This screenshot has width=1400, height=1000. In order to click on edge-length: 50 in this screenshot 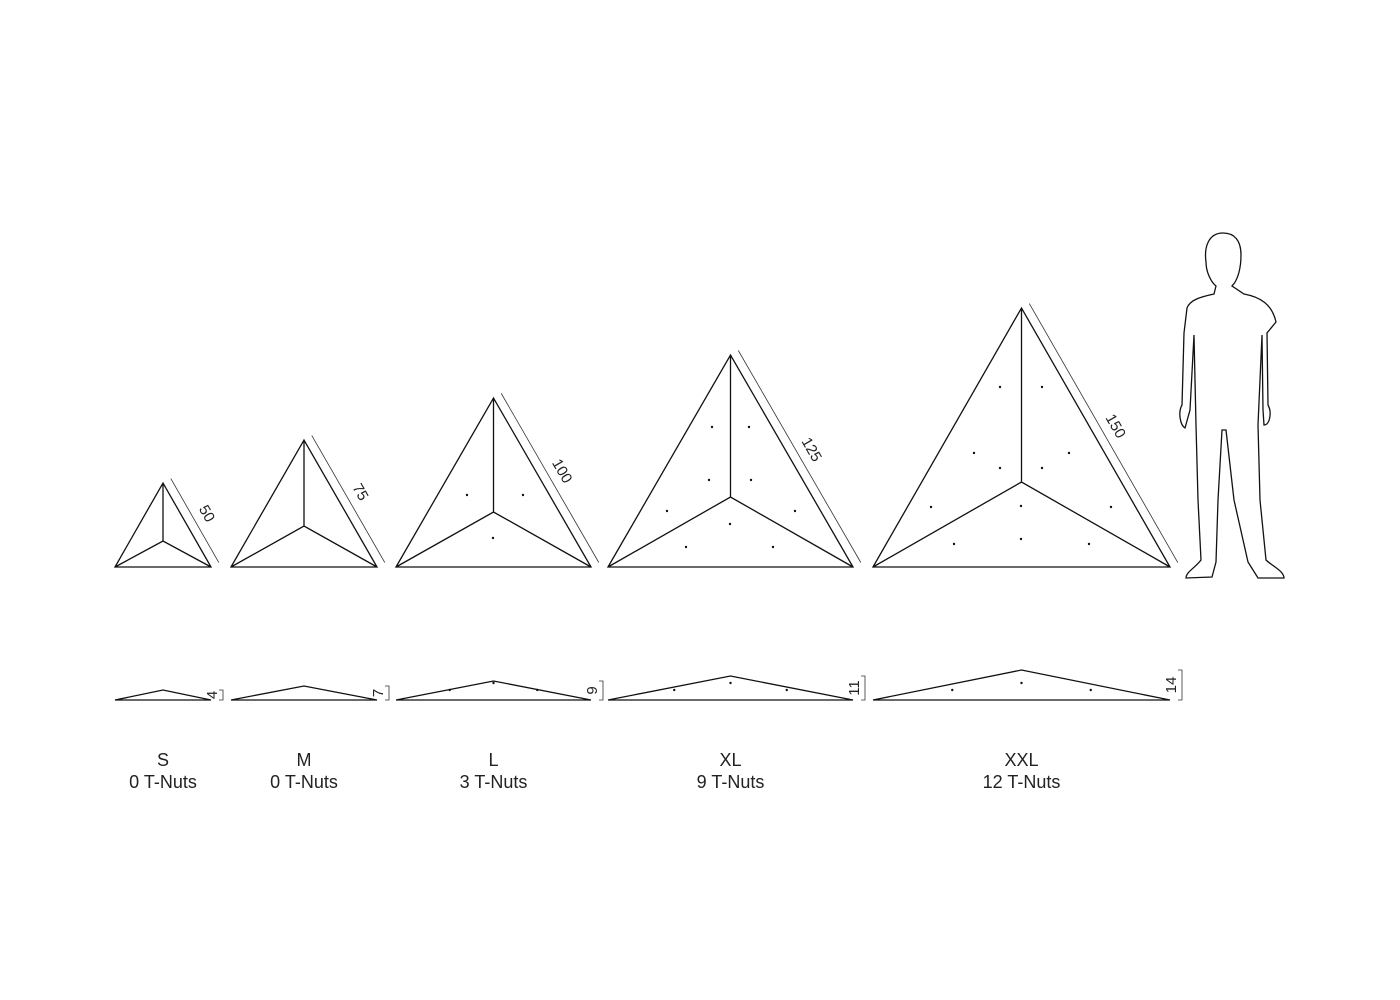, I will do `click(206, 513)`.